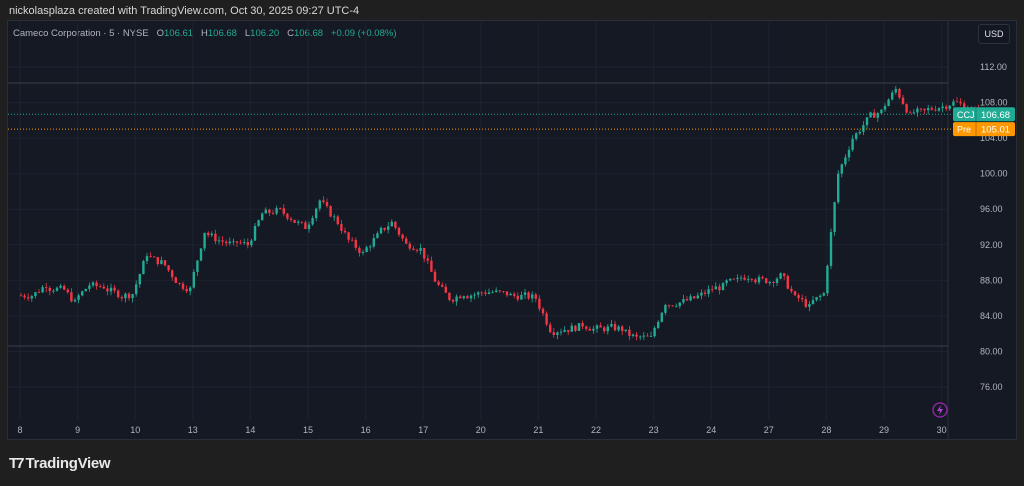  Describe the element at coordinates (16, 463) in the screenshot. I see `tradingview-logo-icon: T7` at that location.